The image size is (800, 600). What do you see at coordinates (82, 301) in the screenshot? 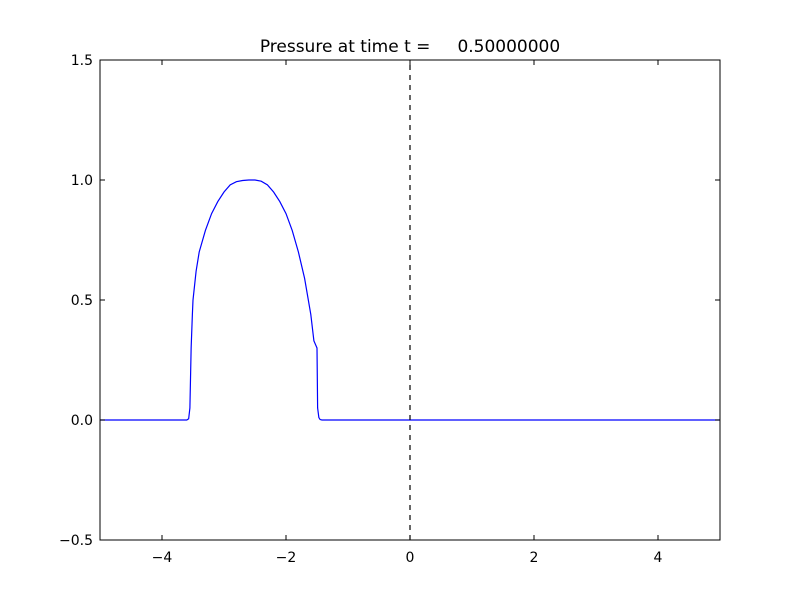
I see `y-tick-label: 0.5` at bounding box center [82, 301].